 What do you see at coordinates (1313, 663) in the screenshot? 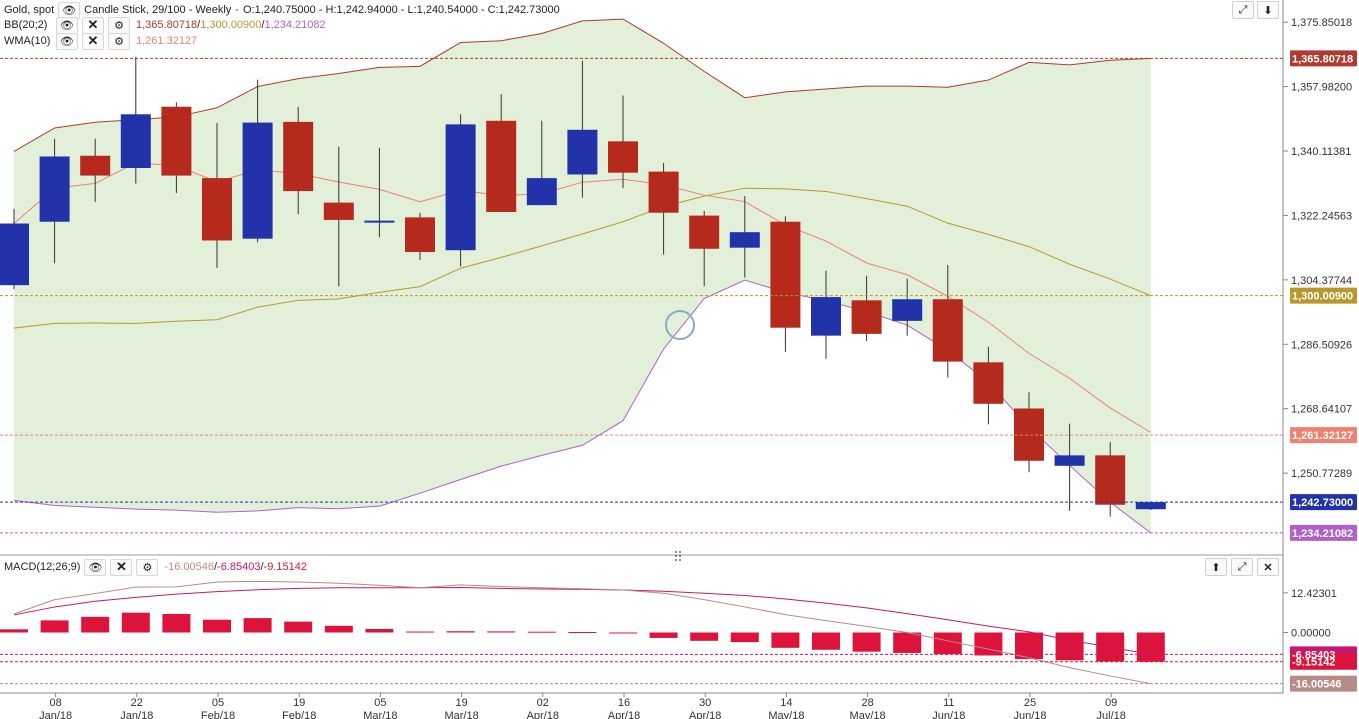
I see `macd-hist-ref-tag-label: -9.15142` at bounding box center [1313, 663].